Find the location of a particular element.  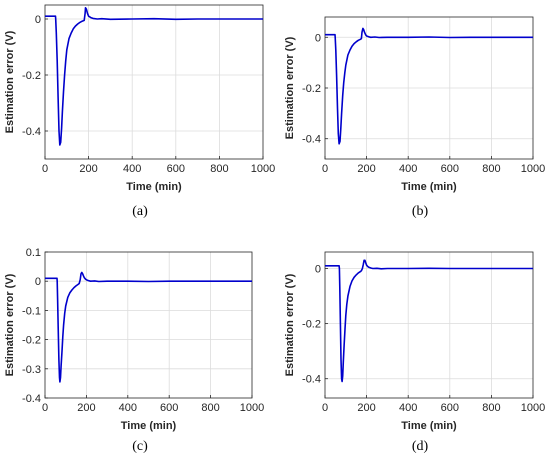

panel-caption: (c) is located at coordinates (140, 446).